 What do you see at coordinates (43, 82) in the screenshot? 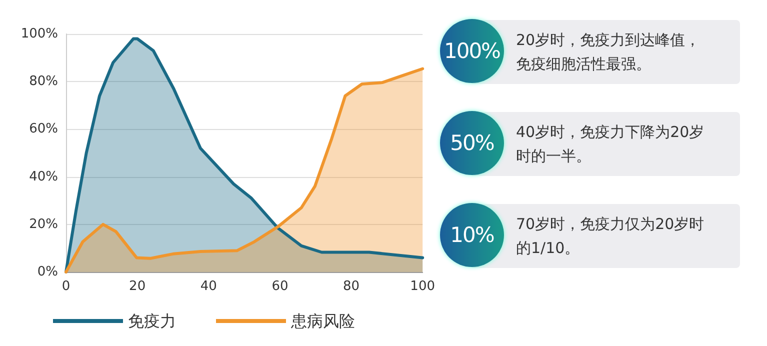
I see `y-tick-label: 80%` at bounding box center [43, 82].